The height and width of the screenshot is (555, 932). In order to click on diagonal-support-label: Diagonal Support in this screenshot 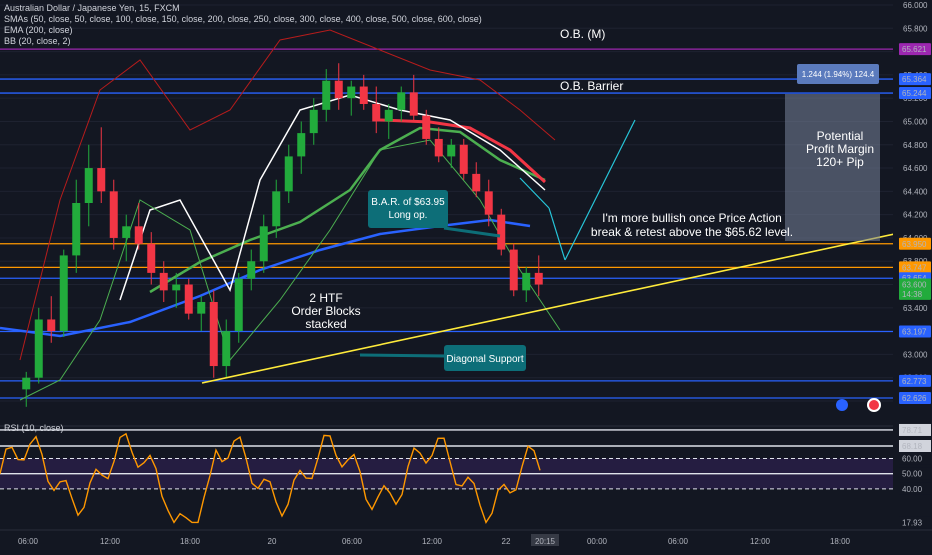, I will do `click(484, 359)`.